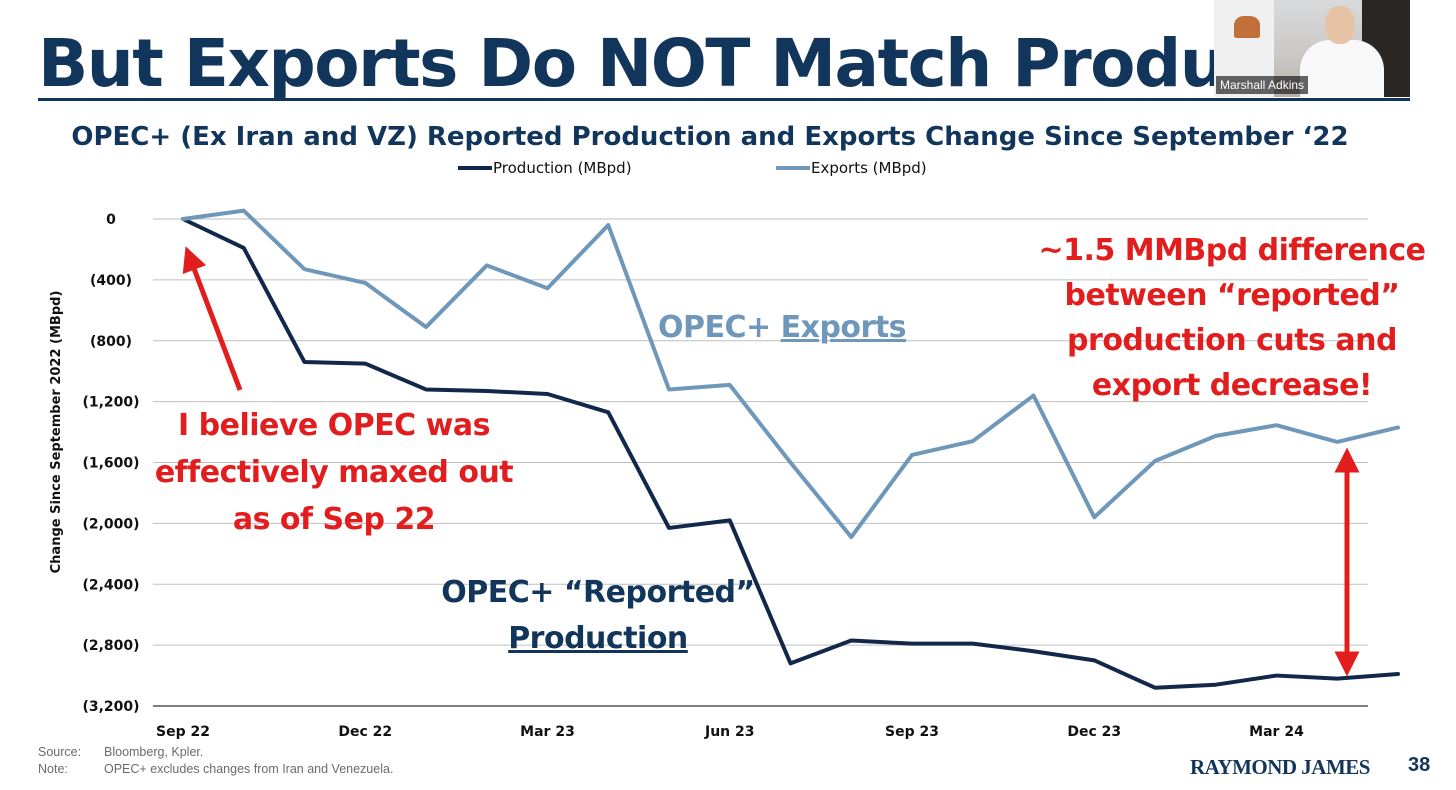 The height and width of the screenshot is (790, 1456). What do you see at coordinates (53, 769) in the screenshot?
I see `note-label: Note:` at bounding box center [53, 769].